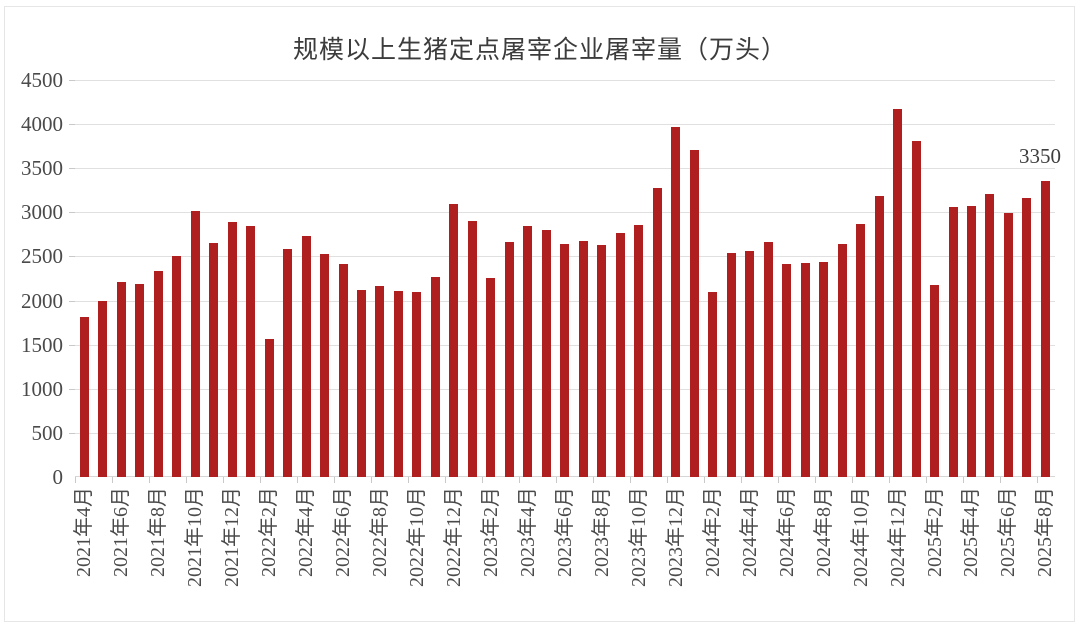 The width and height of the screenshot is (1080, 629). I want to click on x-label-slot: 2021年6月, so click(121, 553).